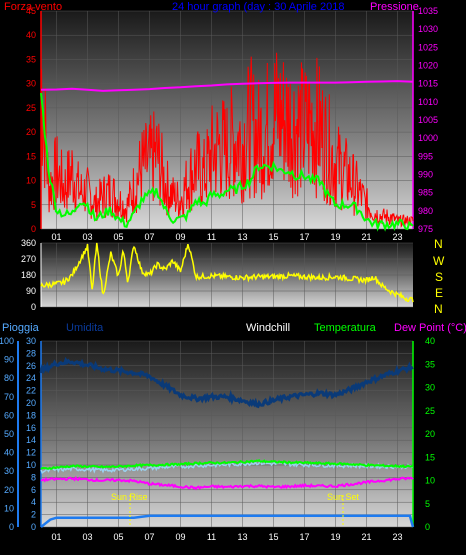 The height and width of the screenshot is (555, 466). I want to click on humidity-tick-label: 6, so click(33, 490).